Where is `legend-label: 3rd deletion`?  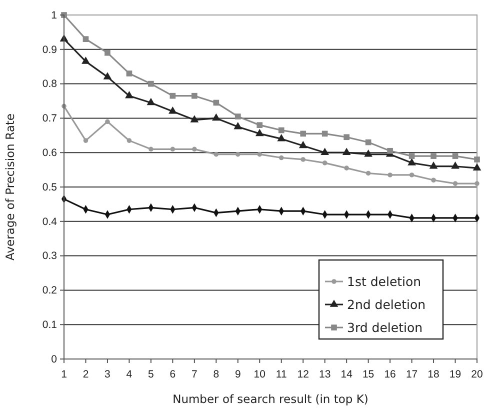 legend-label: 3rd deletion is located at coordinates (385, 327).